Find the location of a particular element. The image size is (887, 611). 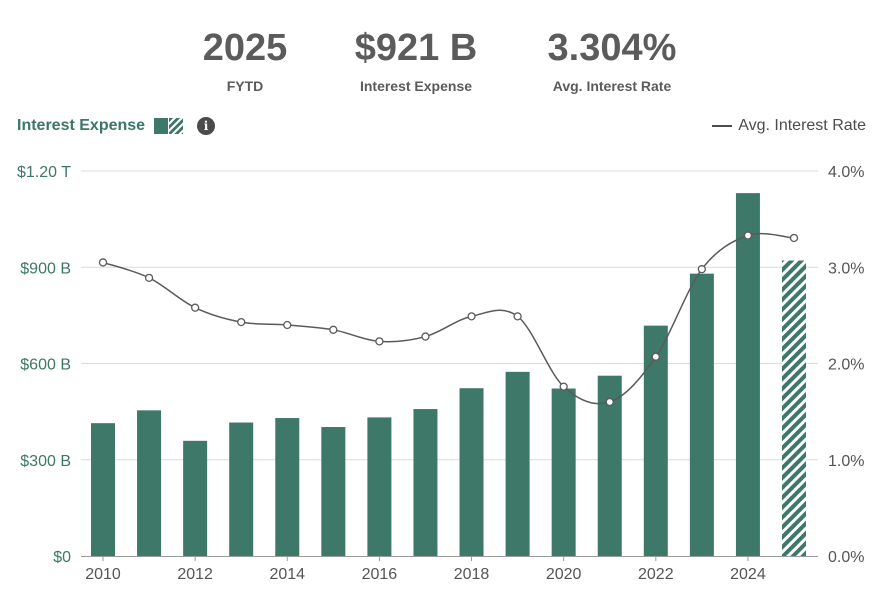

x-axis-tick-label: 2010 is located at coordinates (103, 574).